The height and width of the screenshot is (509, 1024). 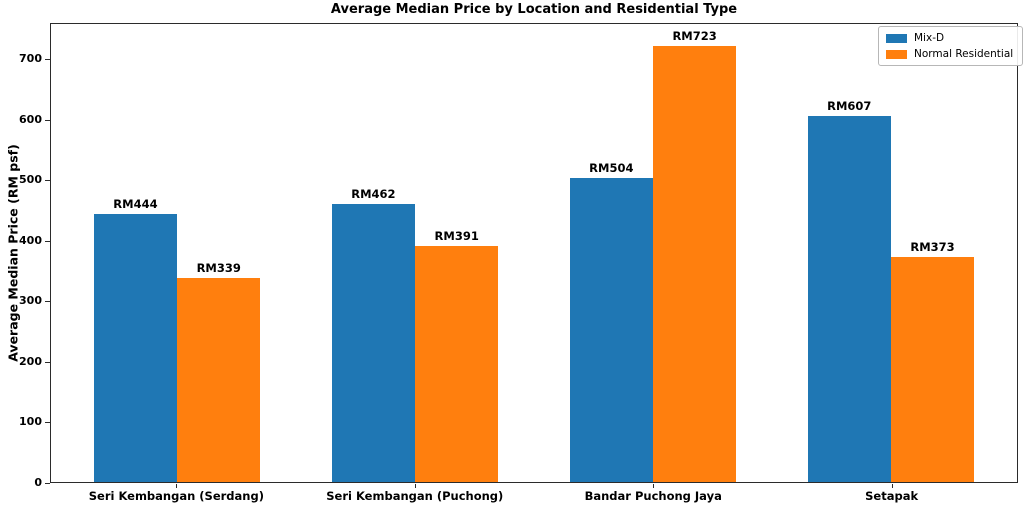 I want to click on bar-value-label-mix-d-setapak: RM607, so click(x=849, y=106).